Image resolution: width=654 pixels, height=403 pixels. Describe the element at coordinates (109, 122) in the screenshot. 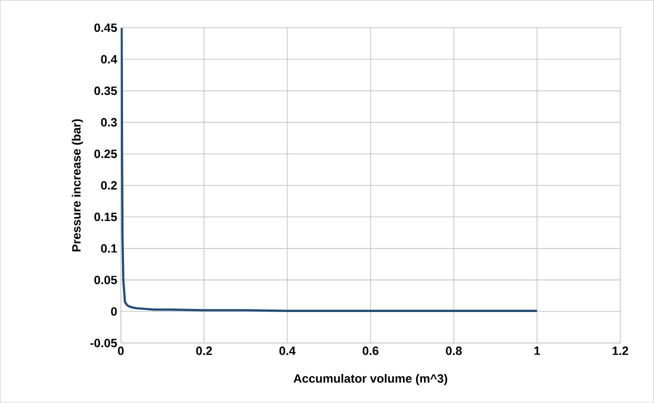

I see `y-tick-label: 0.3` at that location.